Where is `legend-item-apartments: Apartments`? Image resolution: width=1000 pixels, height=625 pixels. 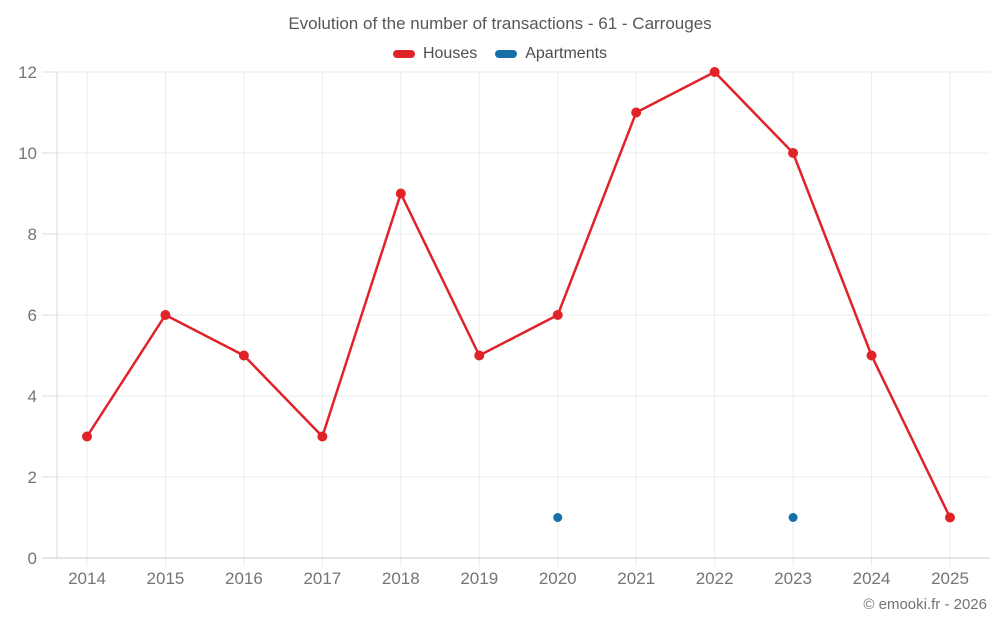
legend-item-apartments: Apartments is located at coordinates (551, 54).